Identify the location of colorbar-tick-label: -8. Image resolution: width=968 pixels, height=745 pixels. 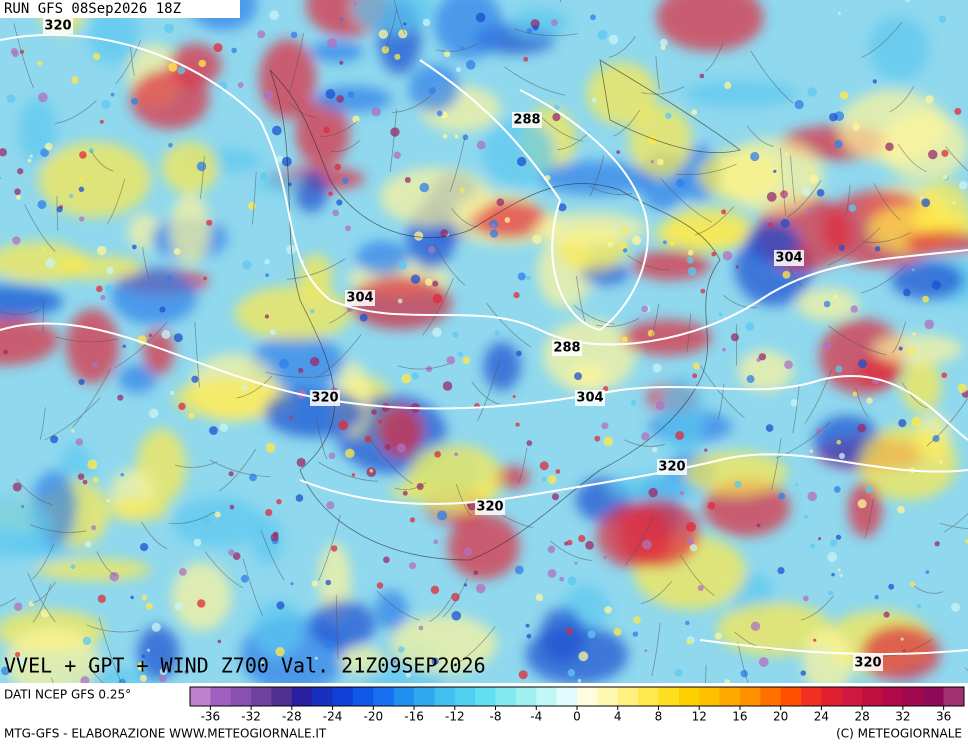
(496, 717).